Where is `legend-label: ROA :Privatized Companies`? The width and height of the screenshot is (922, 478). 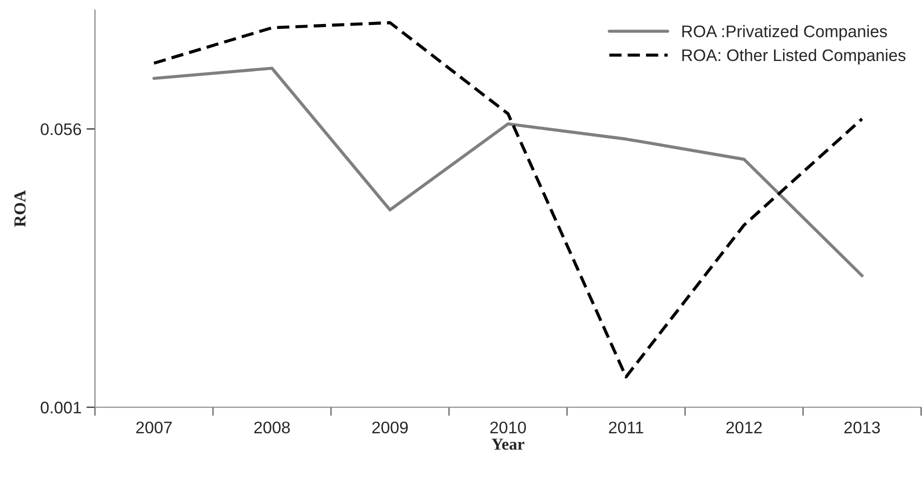 legend-label: ROA :Privatized Companies is located at coordinates (784, 33).